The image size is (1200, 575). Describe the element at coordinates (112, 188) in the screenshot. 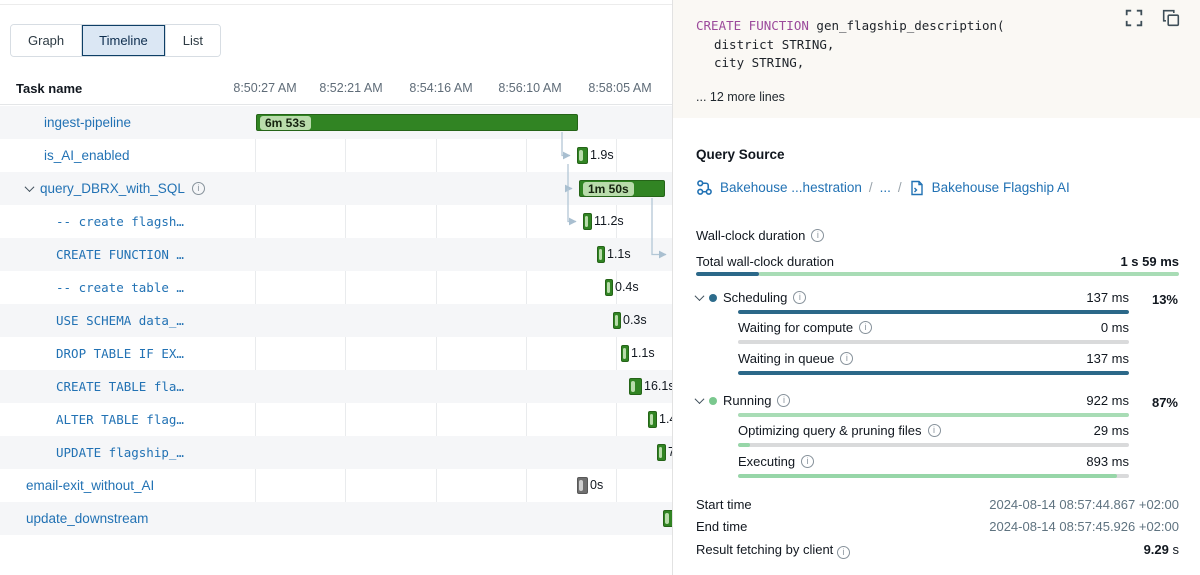

I see `task-link-query-dbrx-with-sql: query_DBRX_with_SQL` at that location.